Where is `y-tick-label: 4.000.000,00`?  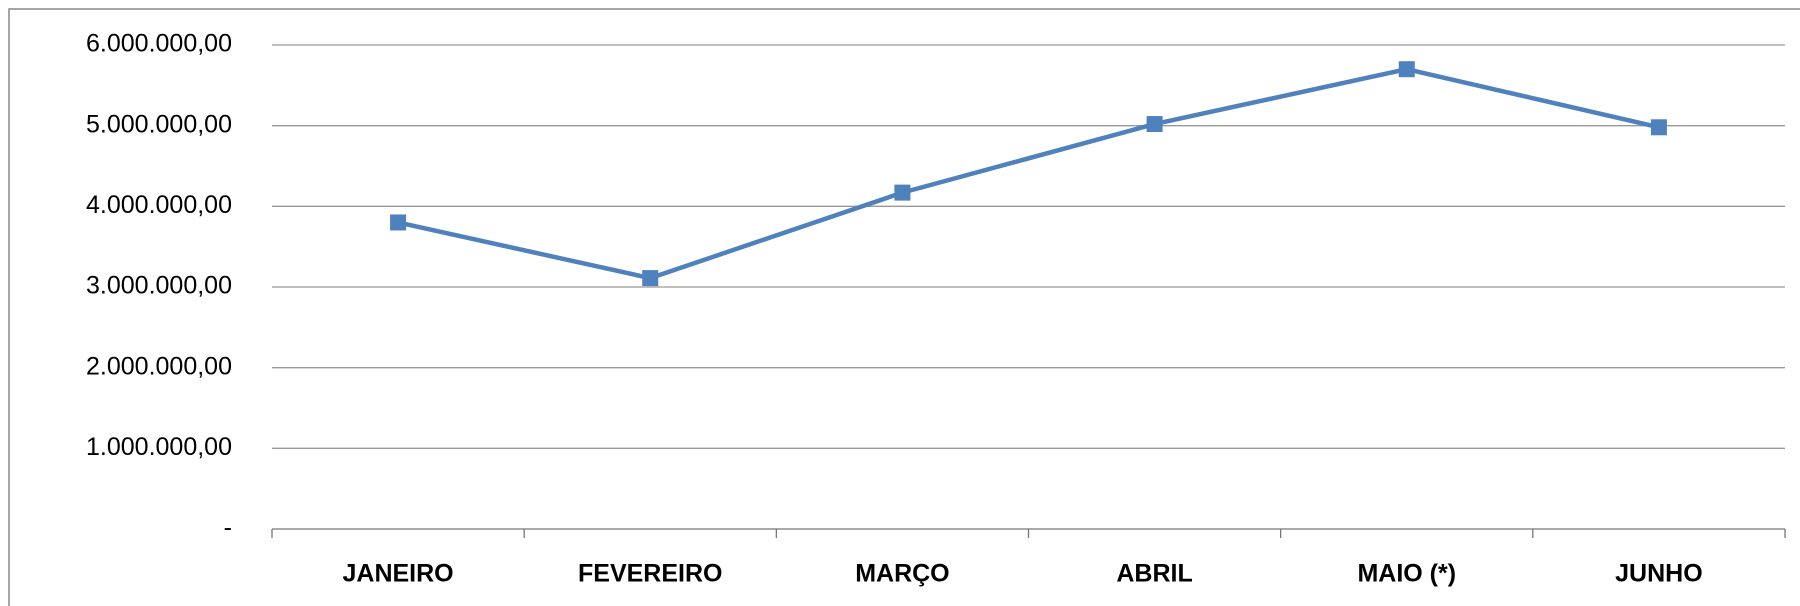 y-tick-label: 4.000.000,00 is located at coordinates (159, 205).